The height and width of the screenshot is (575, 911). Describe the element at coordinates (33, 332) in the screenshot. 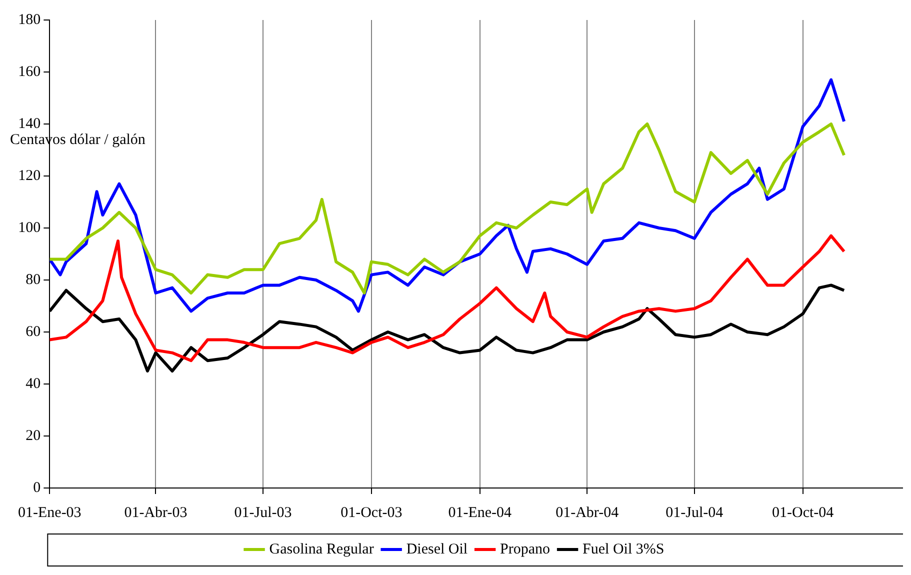

I see `y-tick-label: 60` at that location.